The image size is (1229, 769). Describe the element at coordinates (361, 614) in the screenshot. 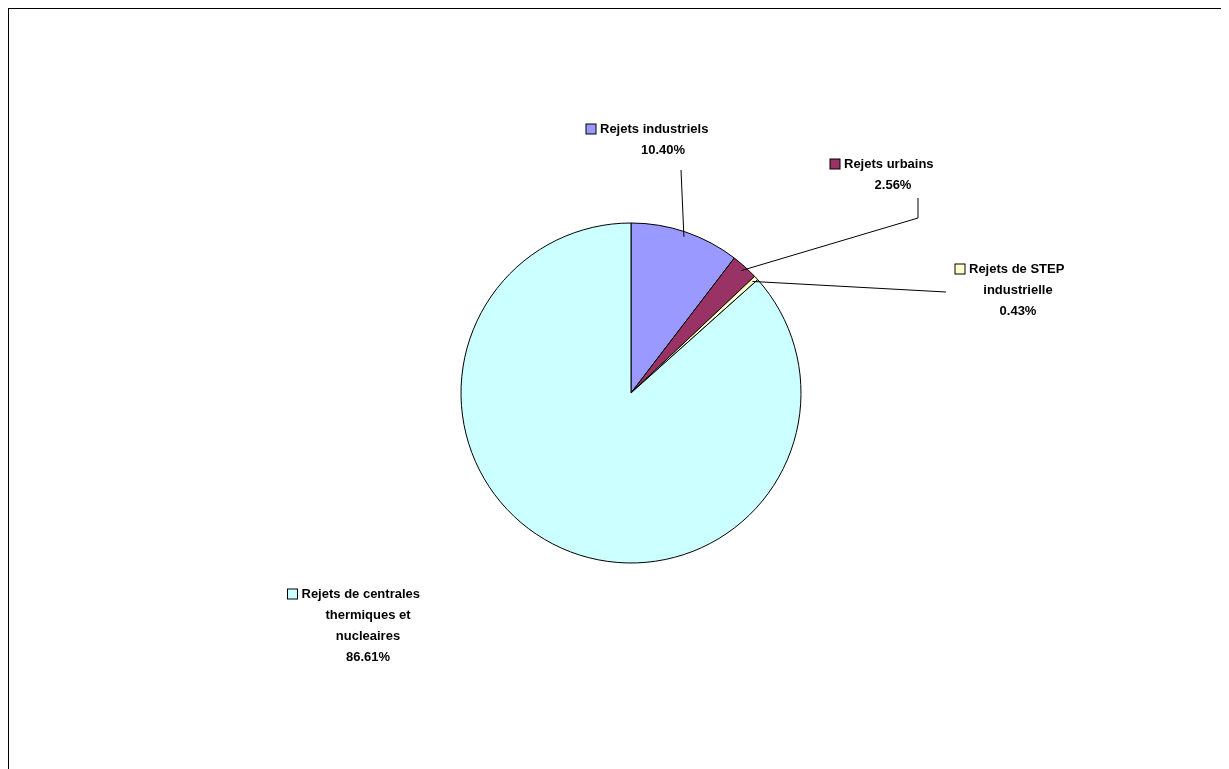

I see `legend-label: Rejets de centrales thermiques et nucleaires` at that location.